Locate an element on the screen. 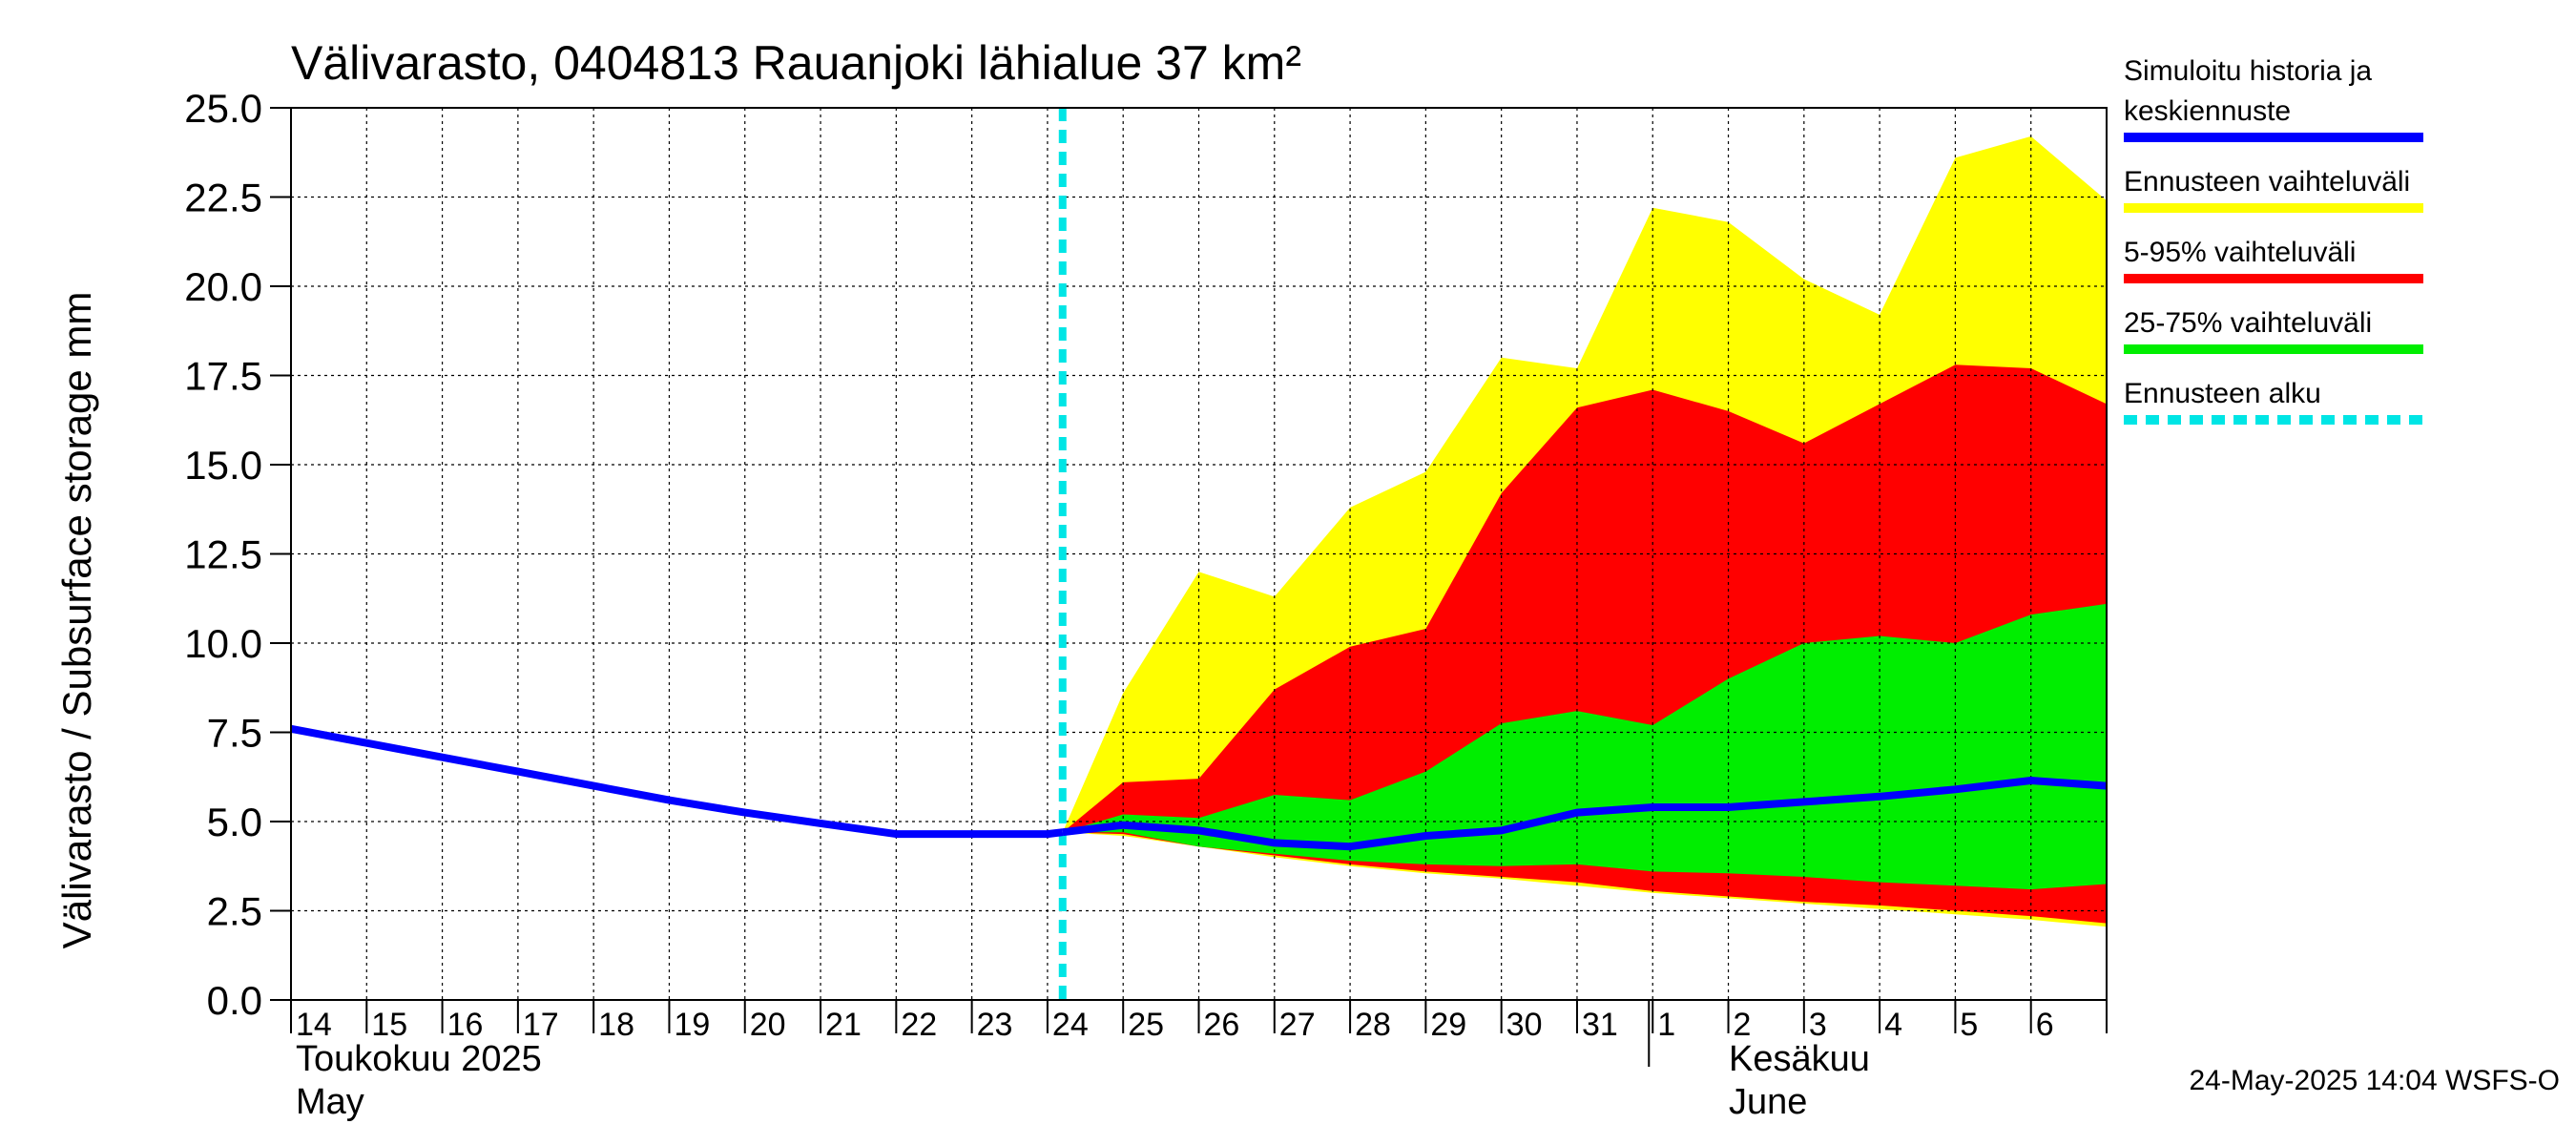 The image size is (2576, 1145). x-day-label: 28 is located at coordinates (1373, 1025).